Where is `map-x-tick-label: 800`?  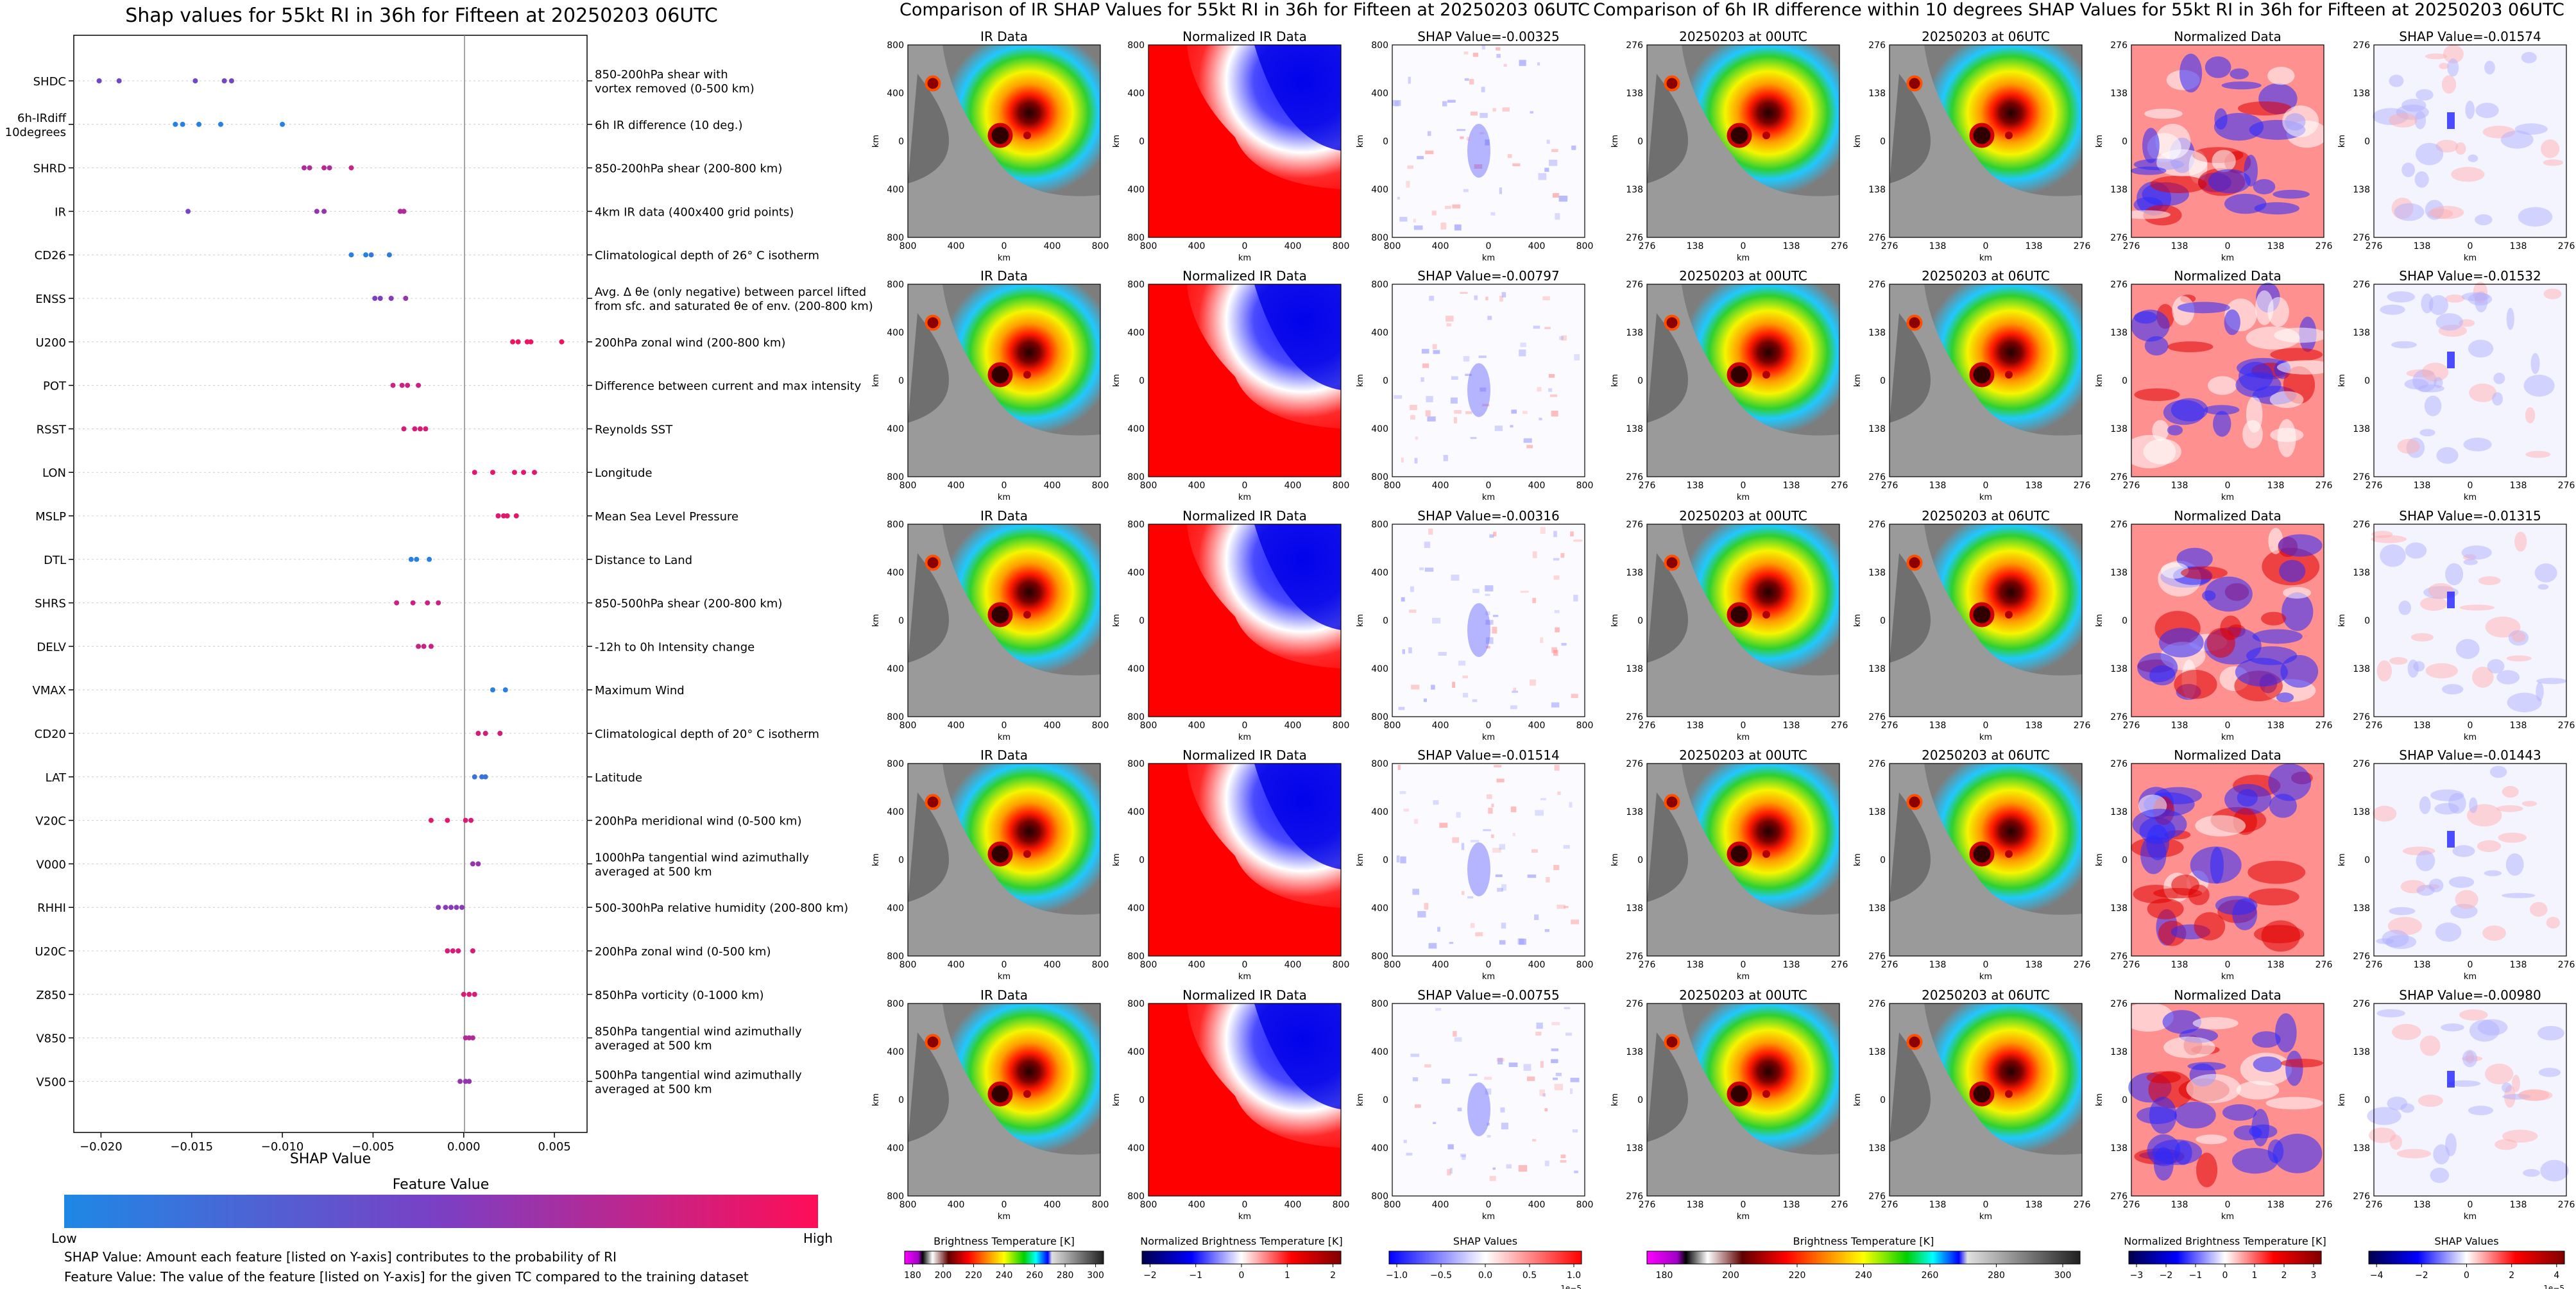 map-x-tick-label: 800 is located at coordinates (1585, 1205).